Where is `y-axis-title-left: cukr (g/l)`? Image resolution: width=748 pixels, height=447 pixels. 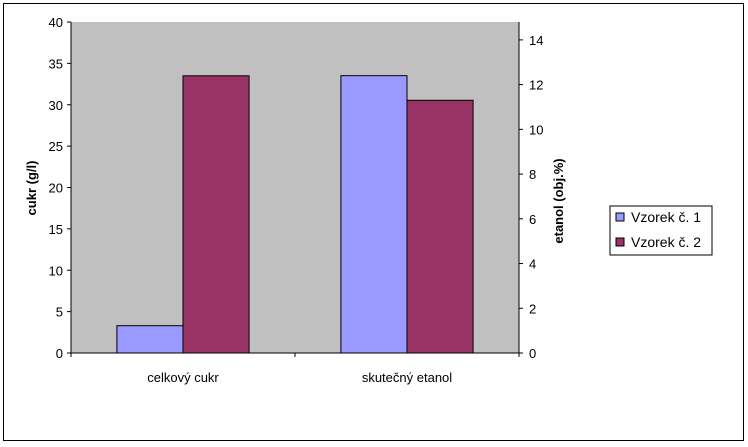
y-axis-title-left: cukr (g/l) is located at coordinates (31, 188).